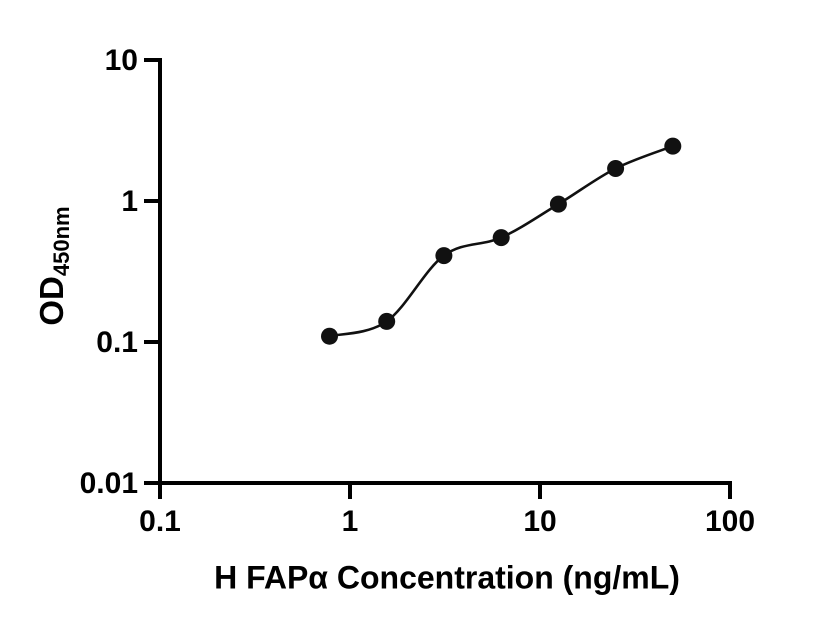 Image resolution: width=816 pixels, height=640 pixels. Describe the element at coordinates (129, 201) in the screenshot. I see `y-tick-label: 1` at that location.